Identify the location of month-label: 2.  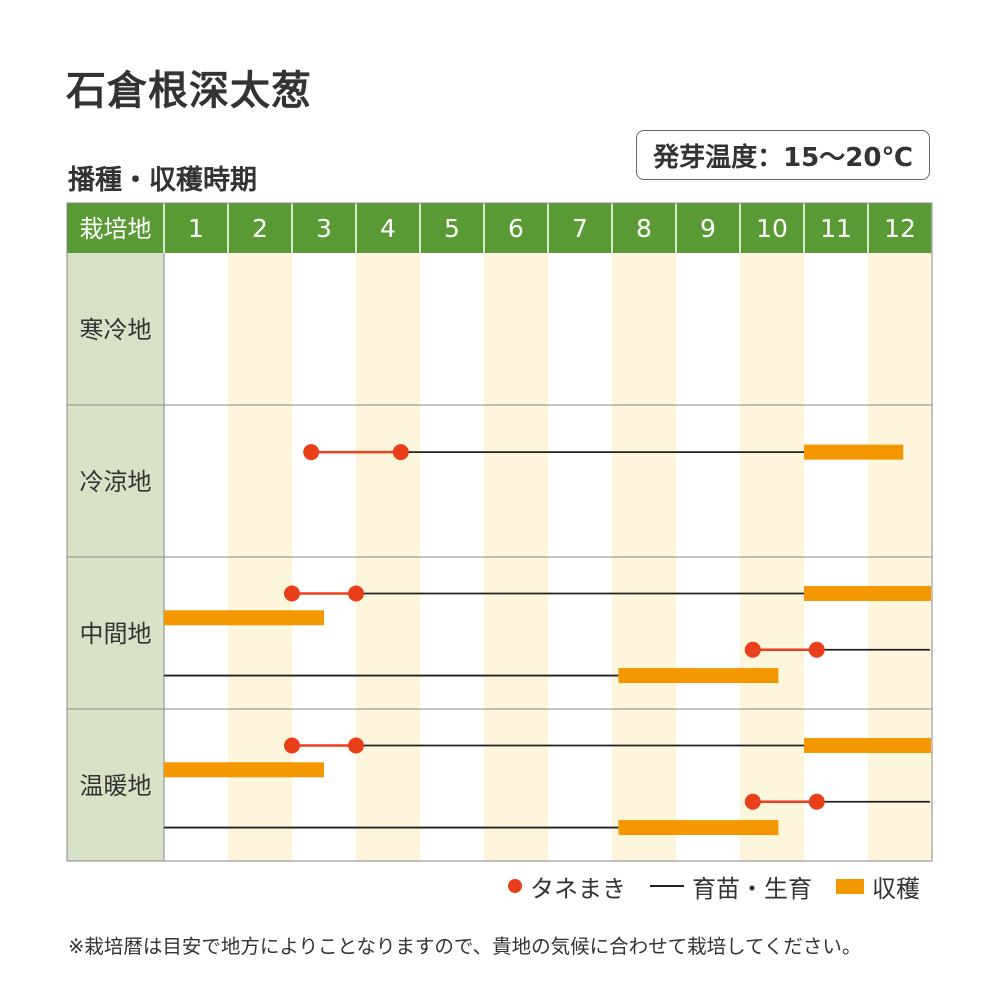
(260, 228).